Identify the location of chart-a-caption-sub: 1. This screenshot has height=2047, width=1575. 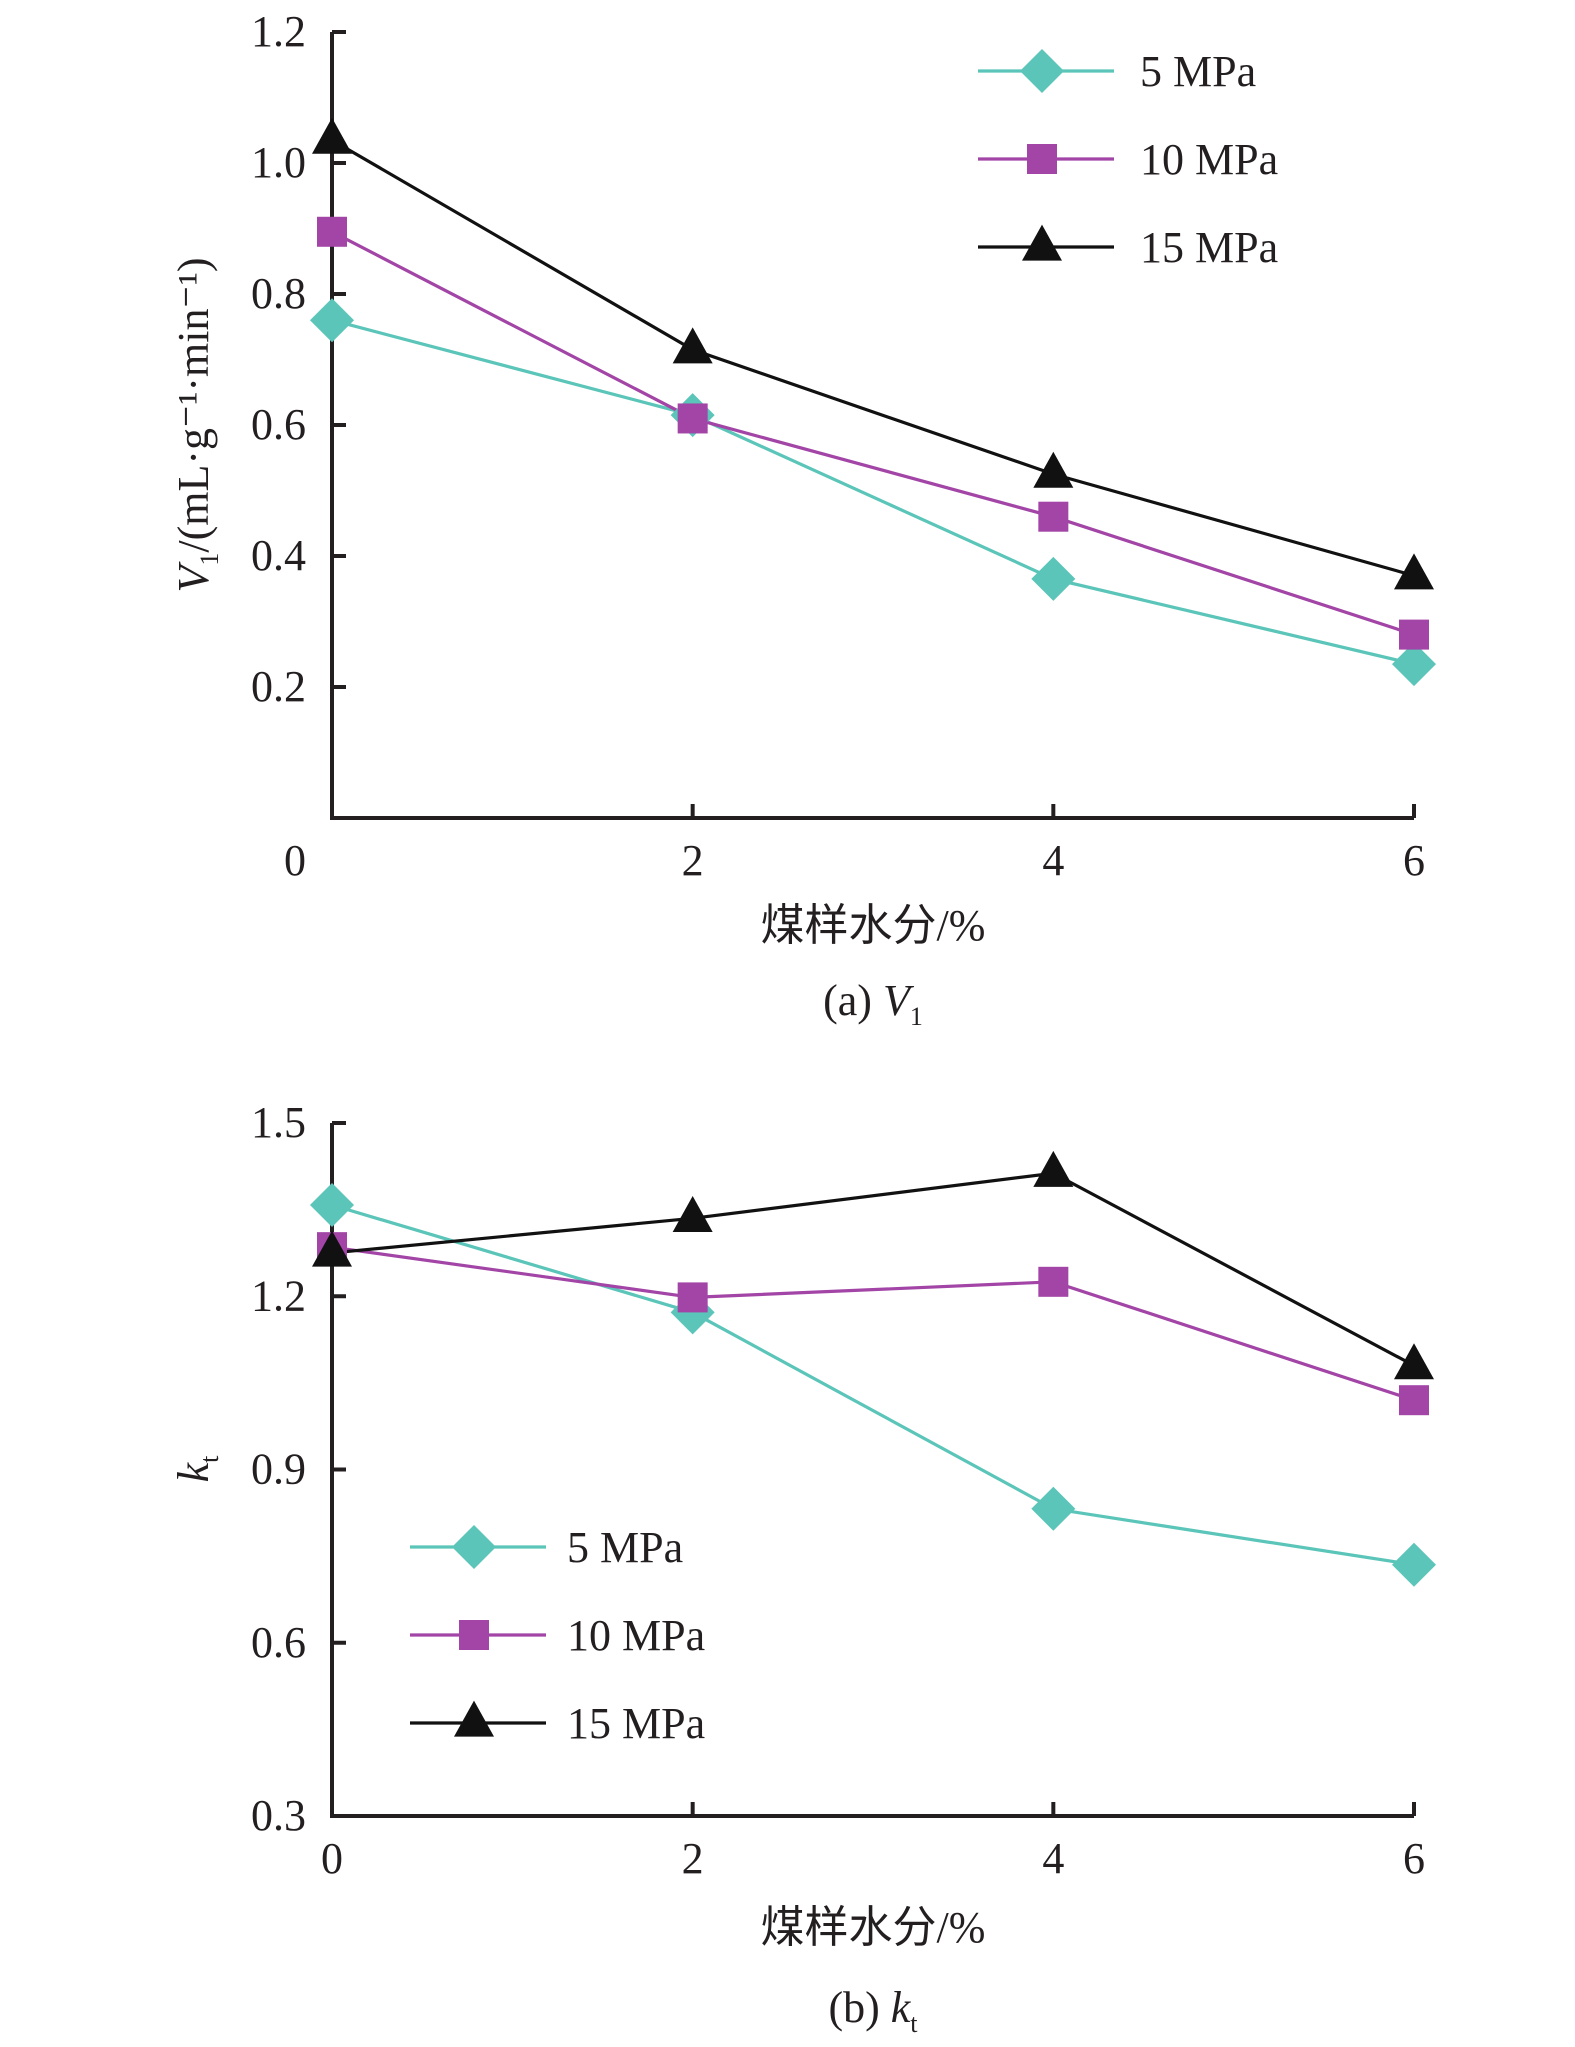
(916, 1016).